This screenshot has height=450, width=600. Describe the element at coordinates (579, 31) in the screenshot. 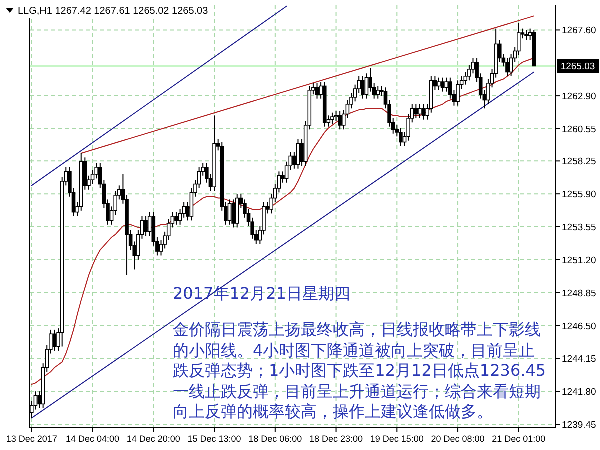

I see `y-tick-label: 1267.60` at that location.